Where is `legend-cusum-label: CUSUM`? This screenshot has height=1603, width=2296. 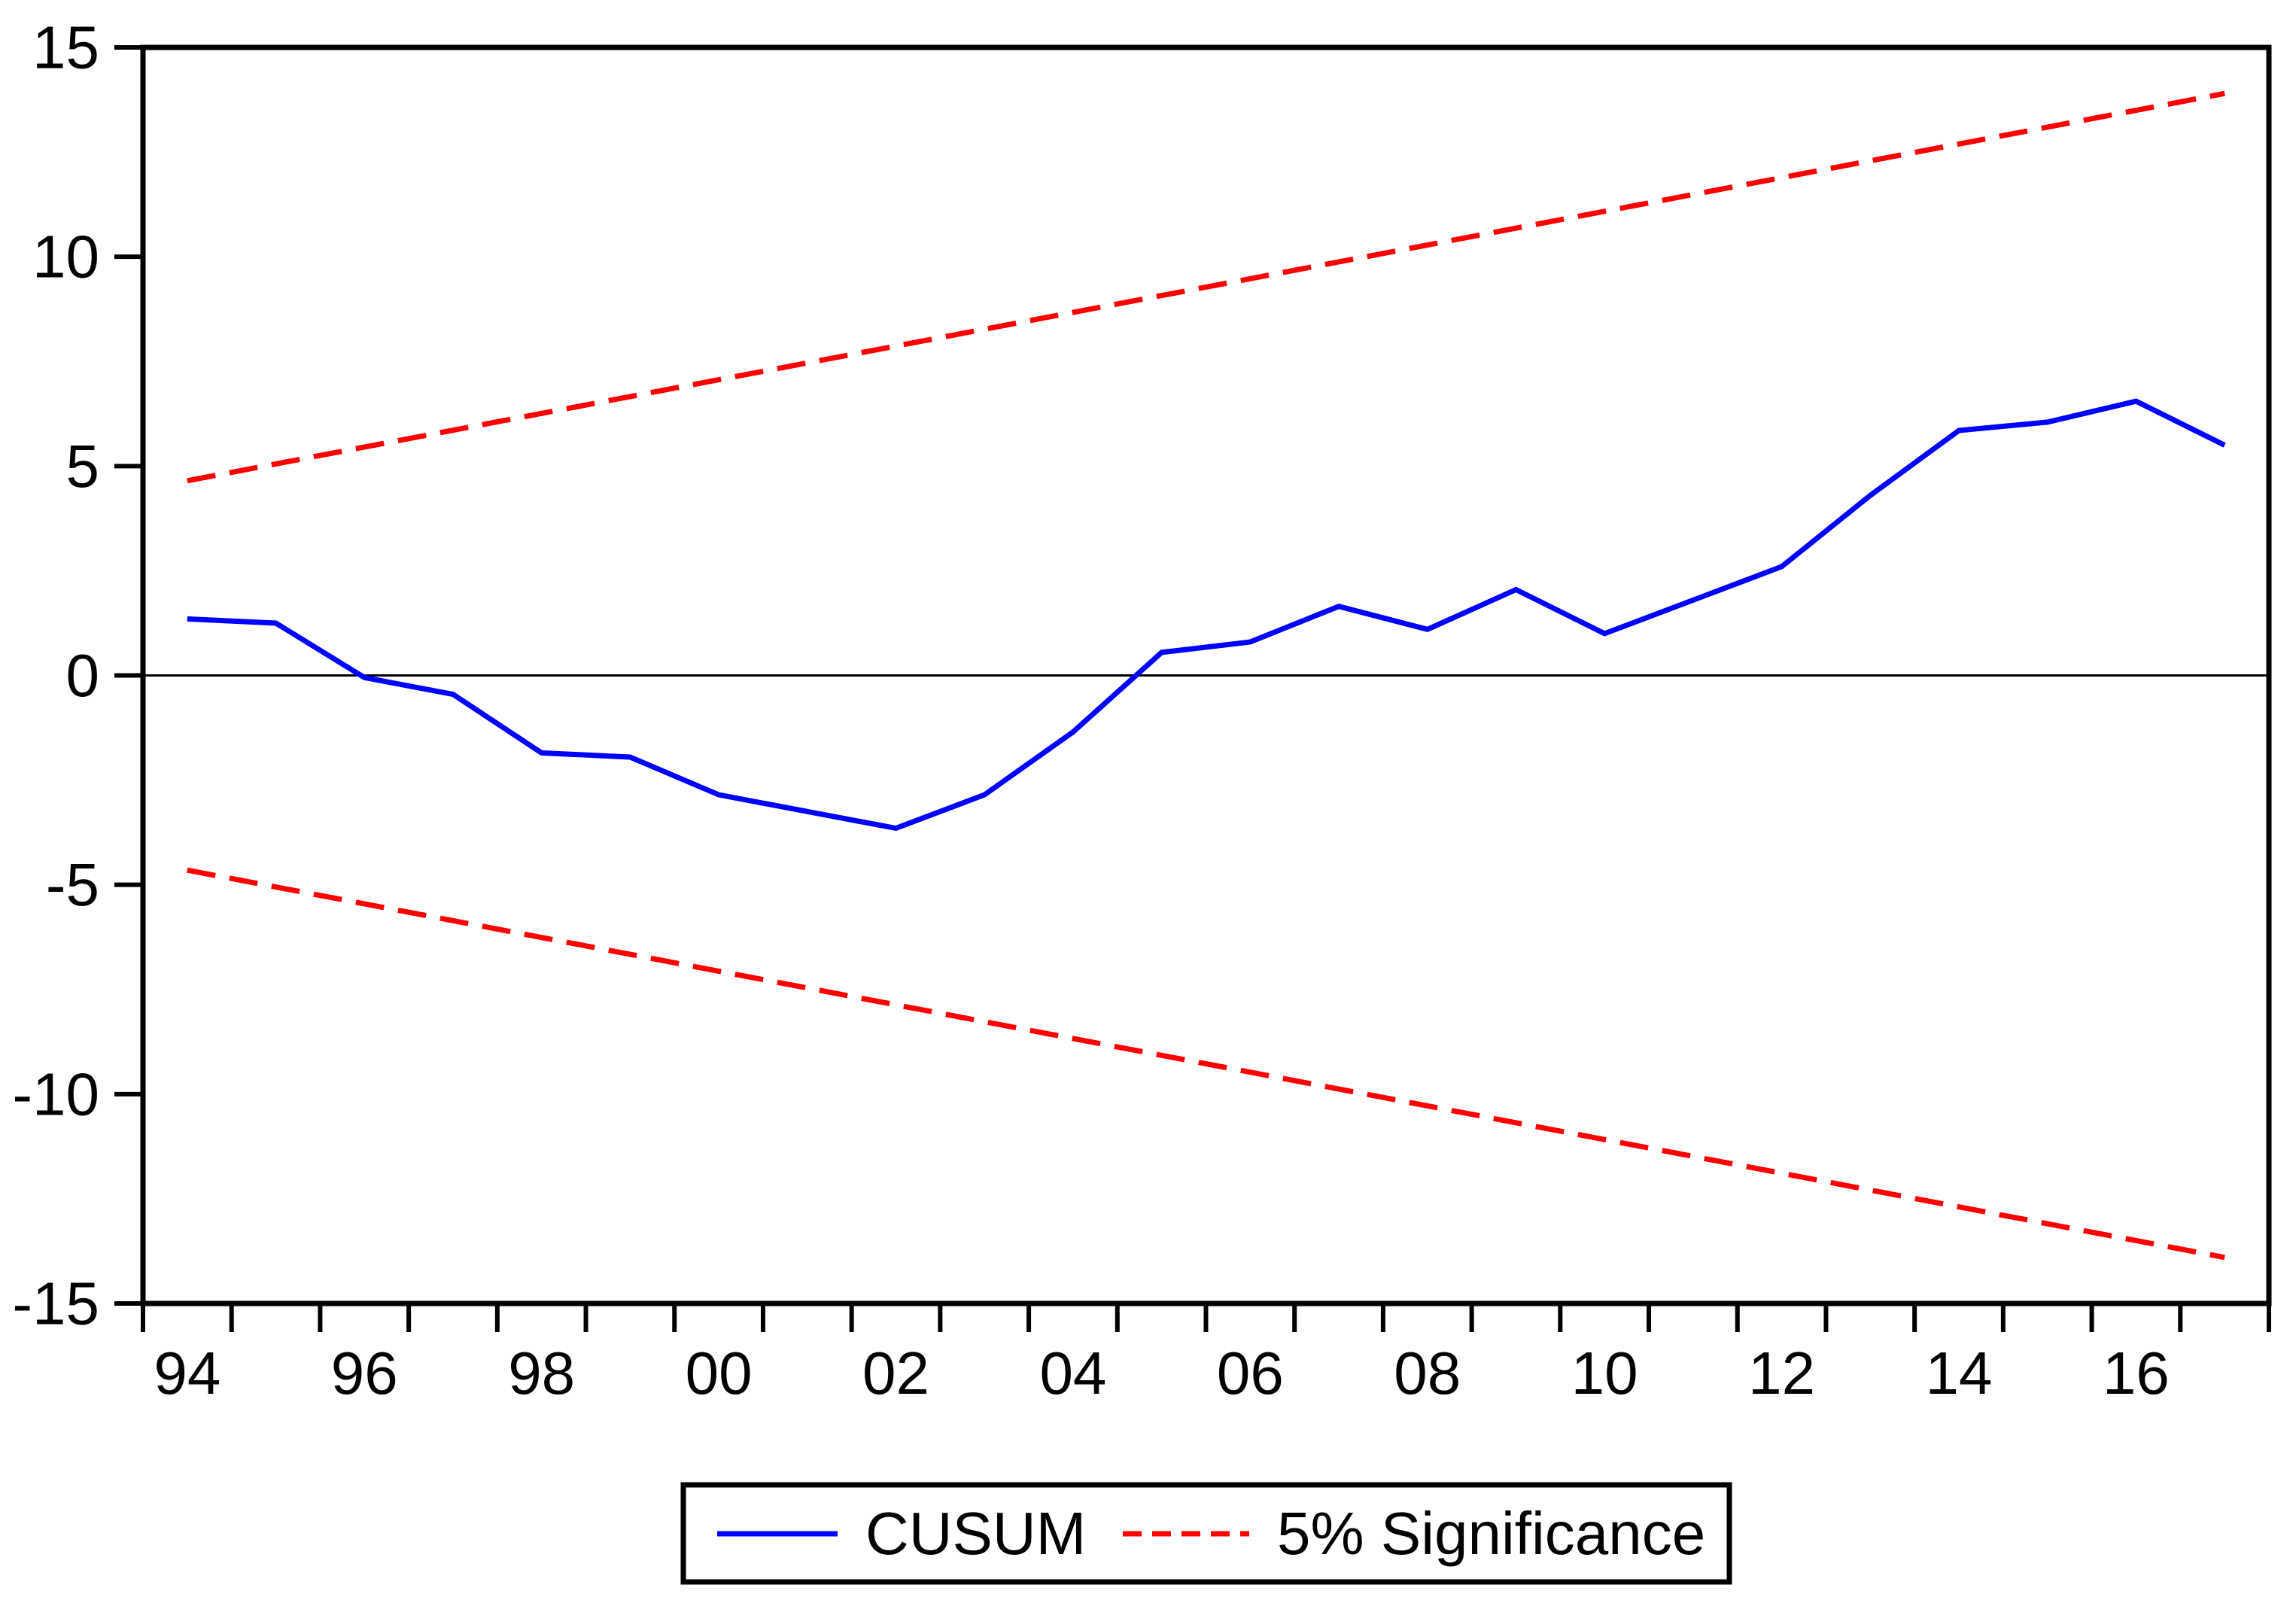 legend-cusum-label: CUSUM is located at coordinates (975, 1533).